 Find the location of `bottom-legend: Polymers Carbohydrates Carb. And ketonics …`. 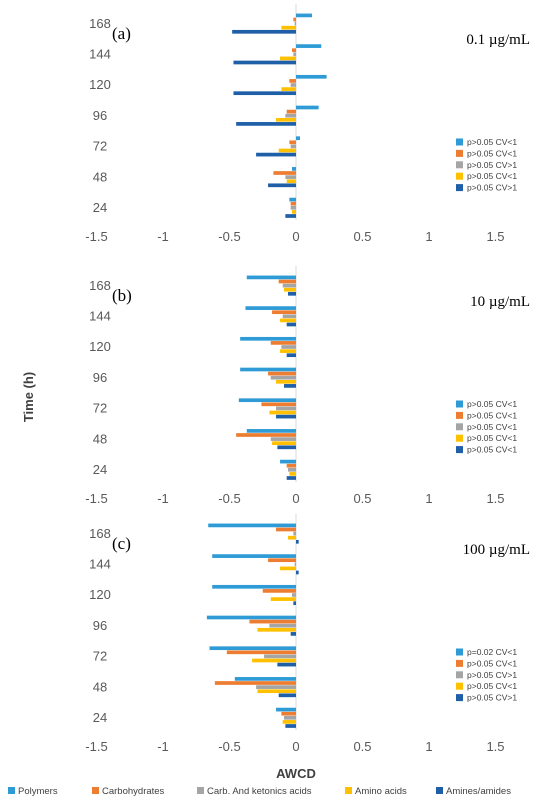

bottom-legend: Polymers Carbohydrates Carb. And ketonics … is located at coordinates (259, 791).